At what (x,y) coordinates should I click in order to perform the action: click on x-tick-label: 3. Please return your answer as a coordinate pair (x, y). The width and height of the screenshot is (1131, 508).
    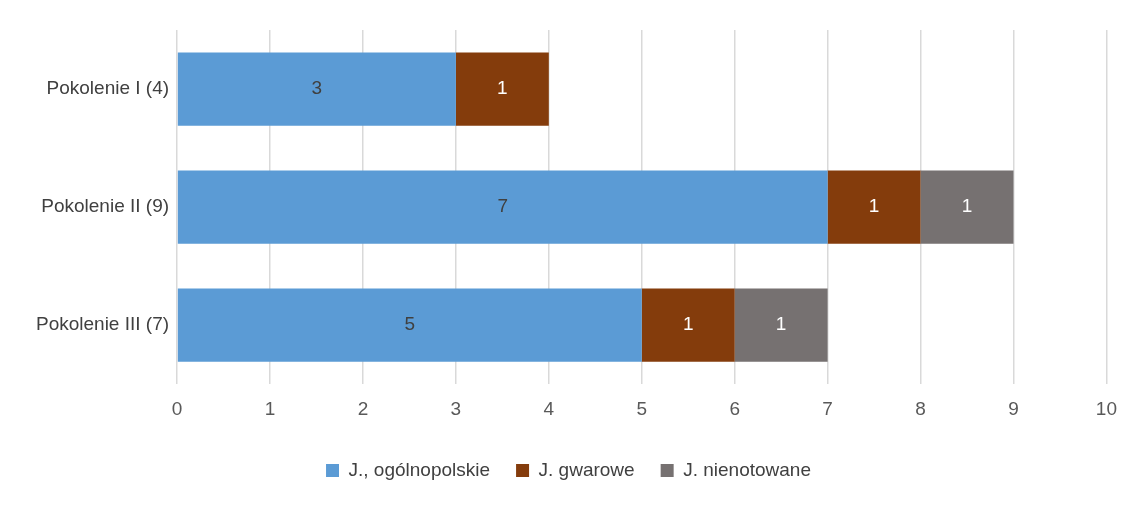
    Looking at the image, I should click on (456, 408).